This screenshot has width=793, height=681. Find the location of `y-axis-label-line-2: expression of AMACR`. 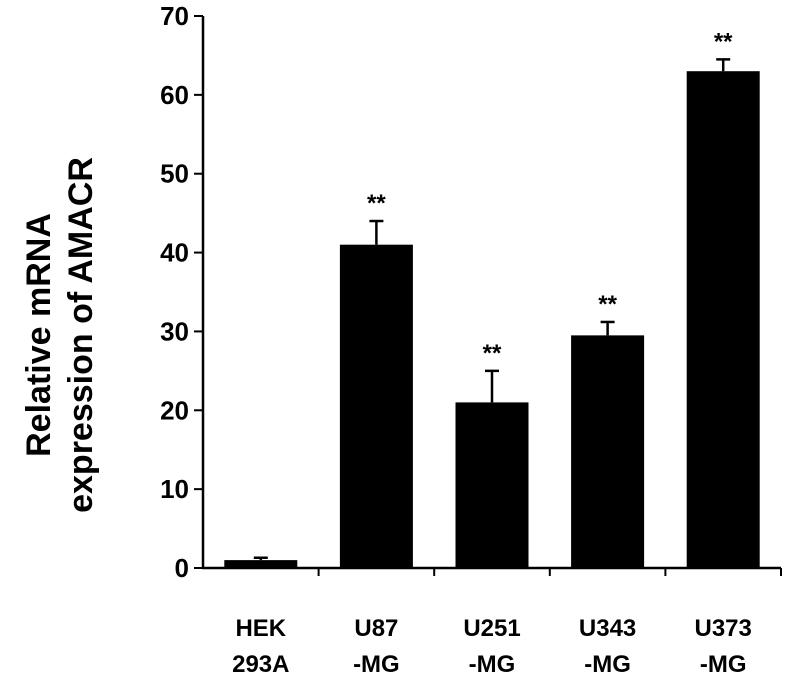

y-axis-label-line-2: expression of AMACR is located at coordinates (81, 335).